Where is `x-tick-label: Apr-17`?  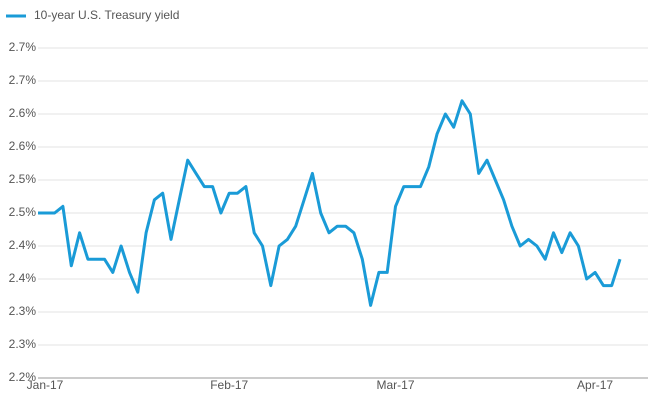
x-tick-label: Apr-17 is located at coordinates (595, 385).